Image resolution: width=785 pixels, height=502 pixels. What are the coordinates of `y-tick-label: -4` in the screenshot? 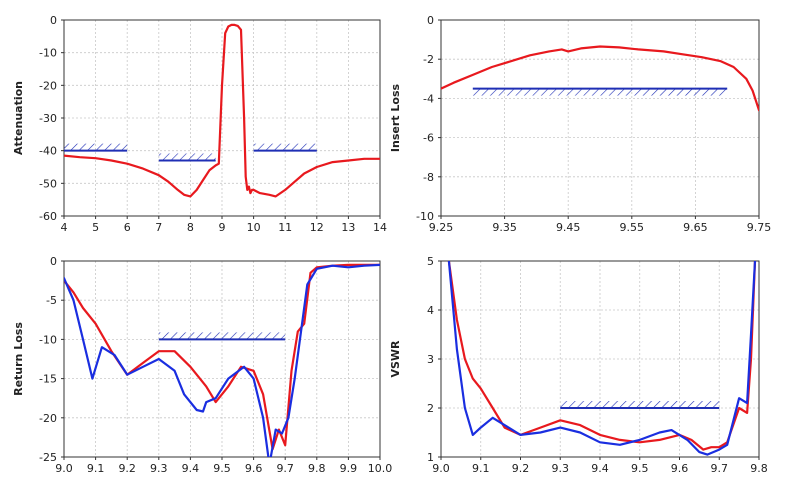 It's located at (428, 98).